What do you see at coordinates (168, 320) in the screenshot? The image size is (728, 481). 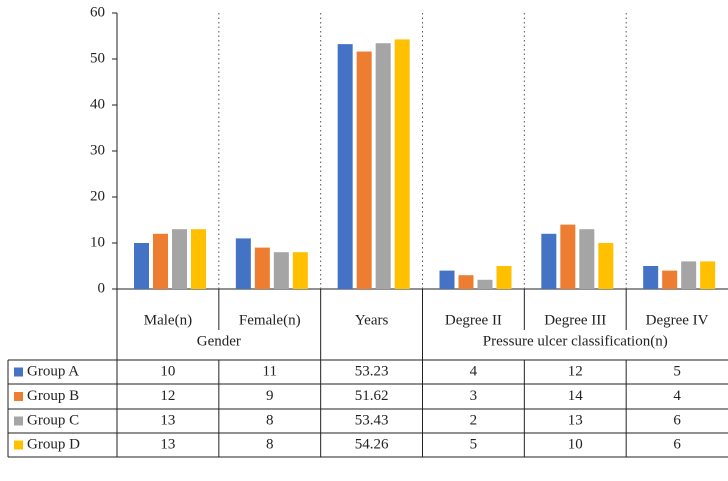 I see `x-tick-label: Male(n)` at bounding box center [168, 320].